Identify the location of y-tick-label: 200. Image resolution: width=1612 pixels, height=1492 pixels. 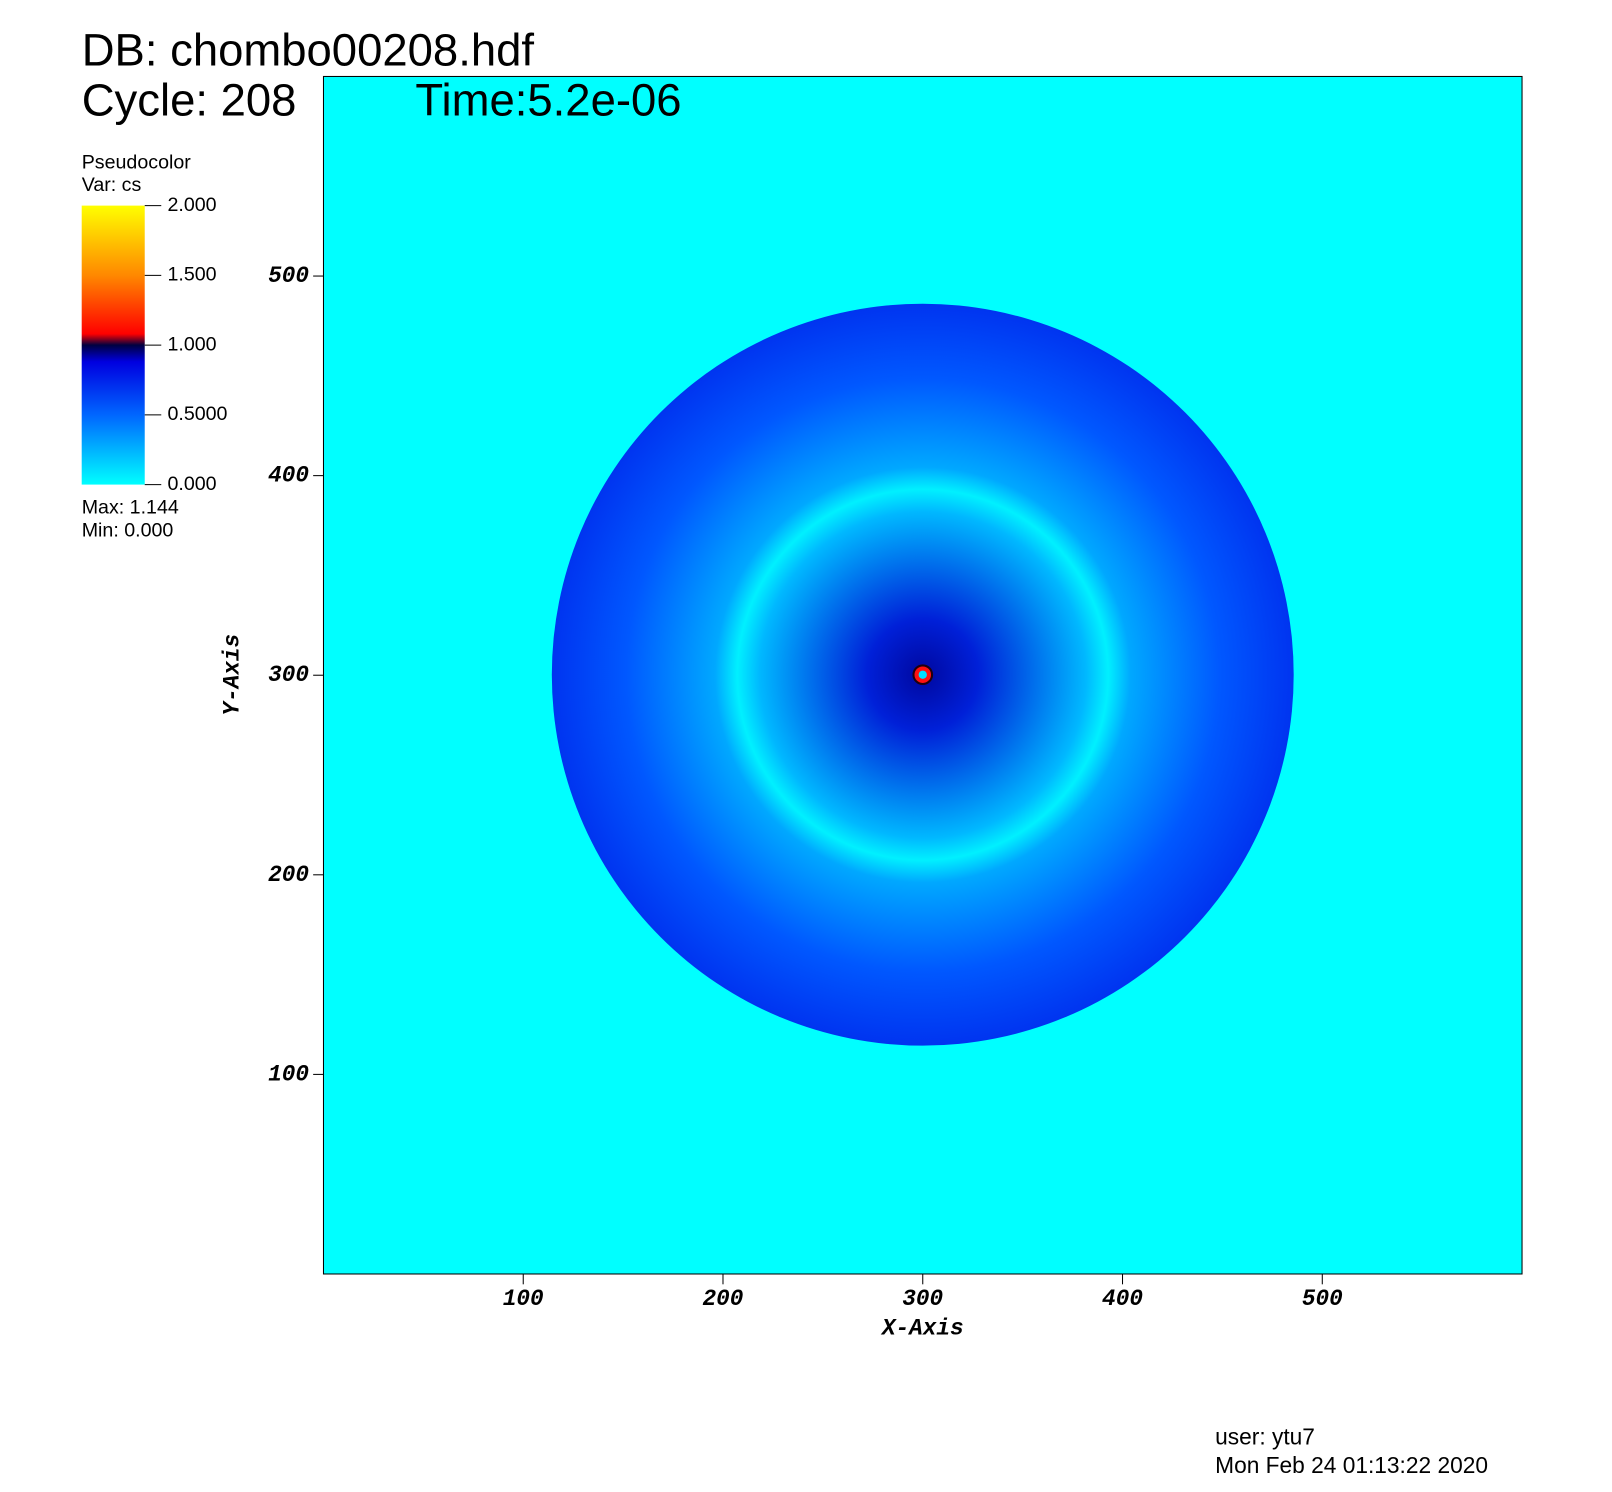
(288, 875).